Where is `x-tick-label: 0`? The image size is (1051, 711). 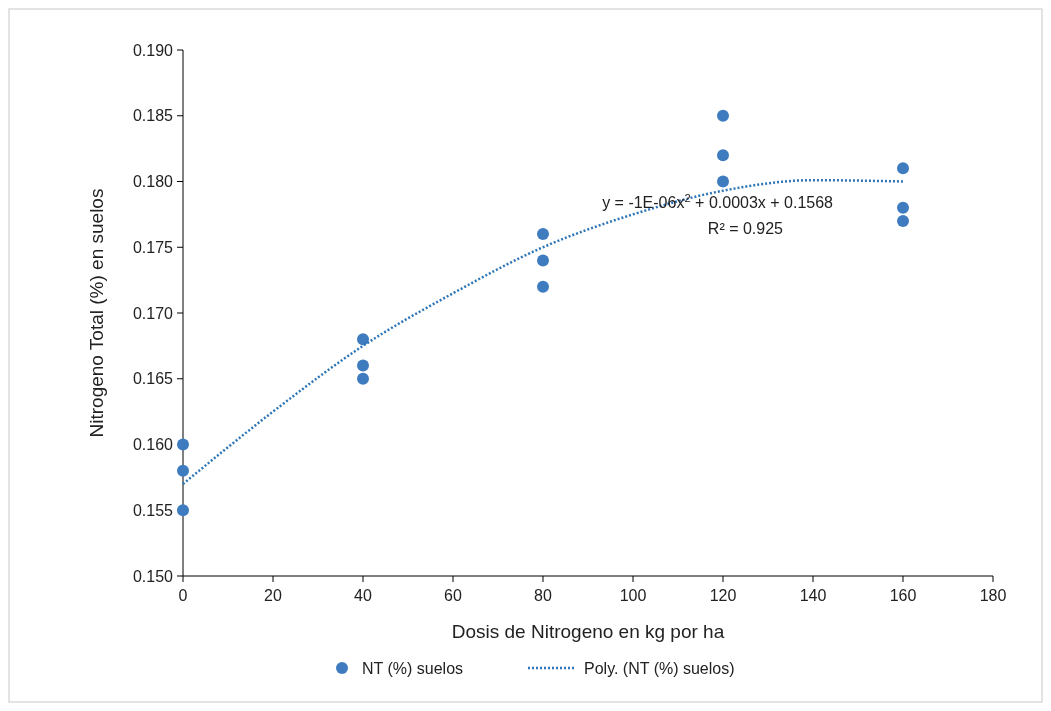 x-tick-label: 0 is located at coordinates (183, 595).